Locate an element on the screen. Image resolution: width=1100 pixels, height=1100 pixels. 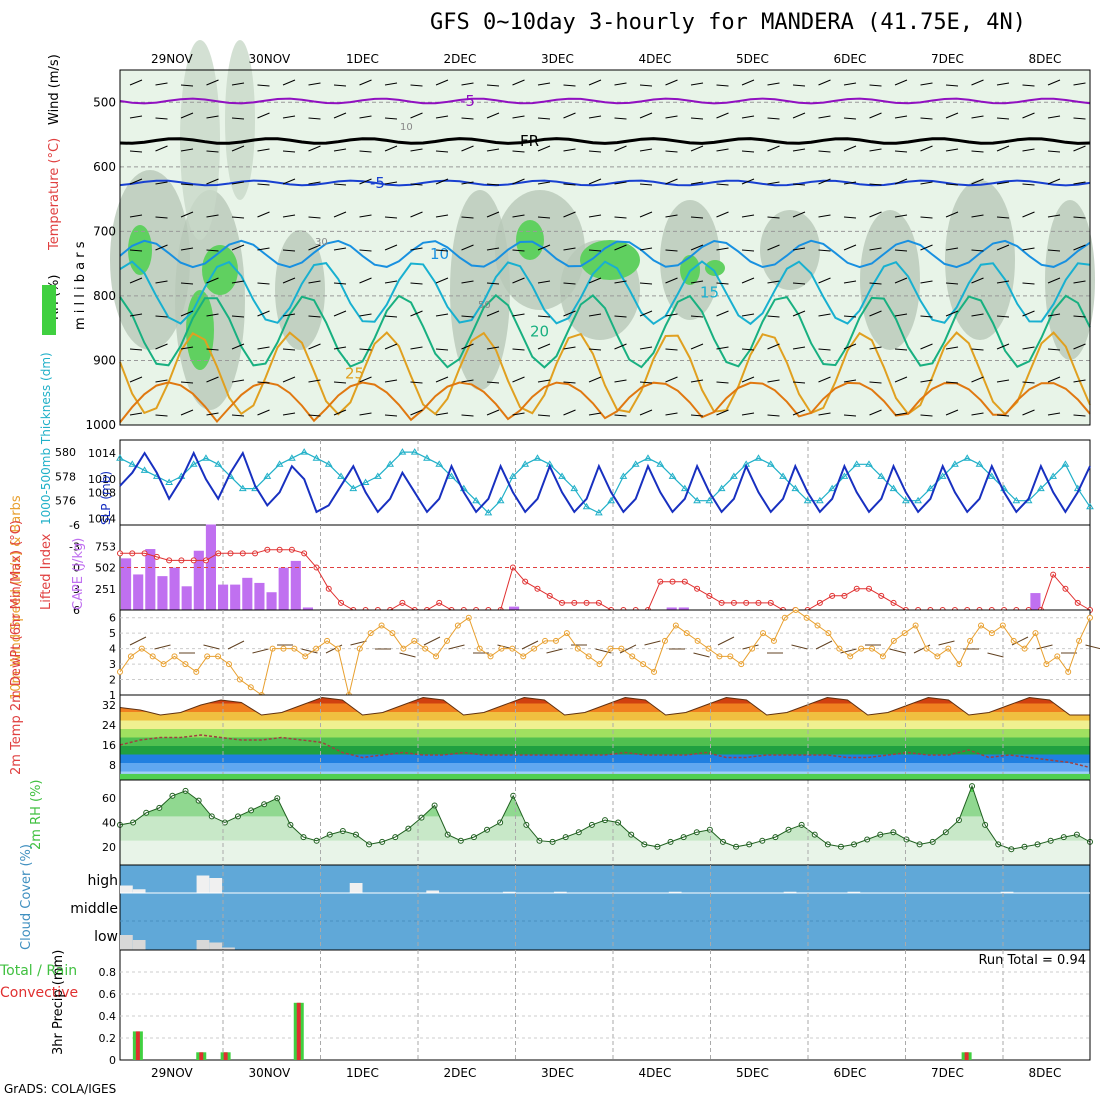
high-cloud-bar is located at coordinates (356, 888).